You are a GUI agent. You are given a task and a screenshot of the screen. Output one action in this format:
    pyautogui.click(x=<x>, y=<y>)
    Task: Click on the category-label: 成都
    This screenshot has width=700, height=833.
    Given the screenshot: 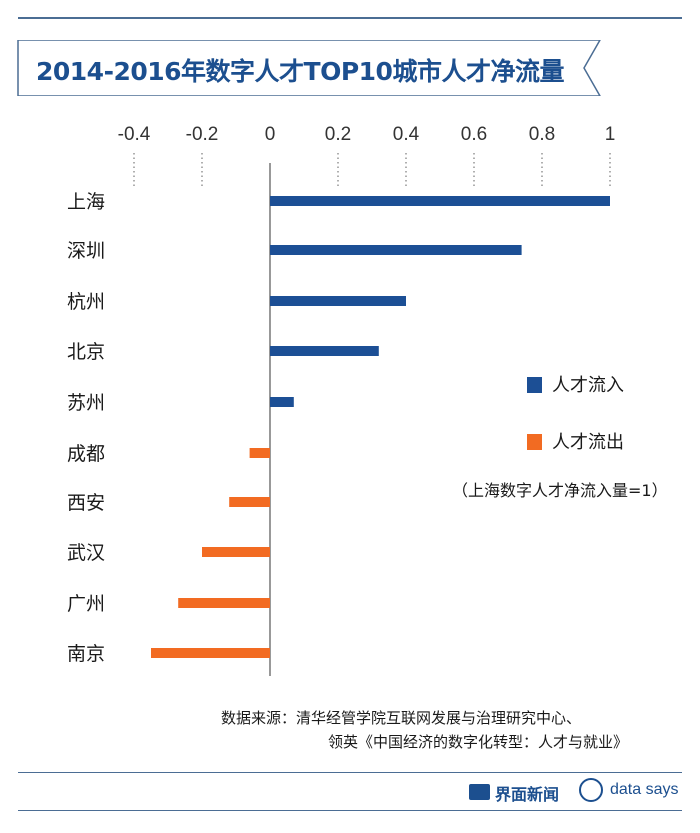 What is the action you would take?
    pyautogui.click(x=86, y=454)
    